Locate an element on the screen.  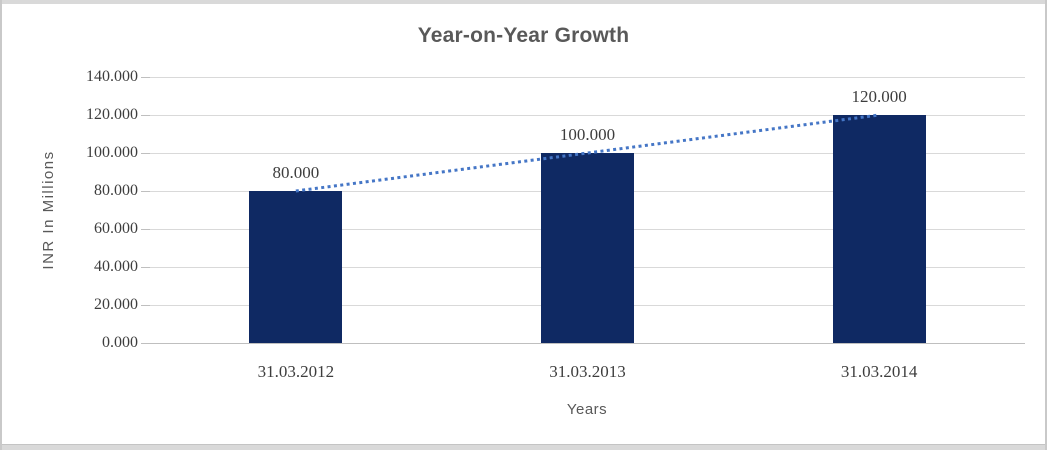
y-tick-label: 120.000 is located at coordinates (112, 114).